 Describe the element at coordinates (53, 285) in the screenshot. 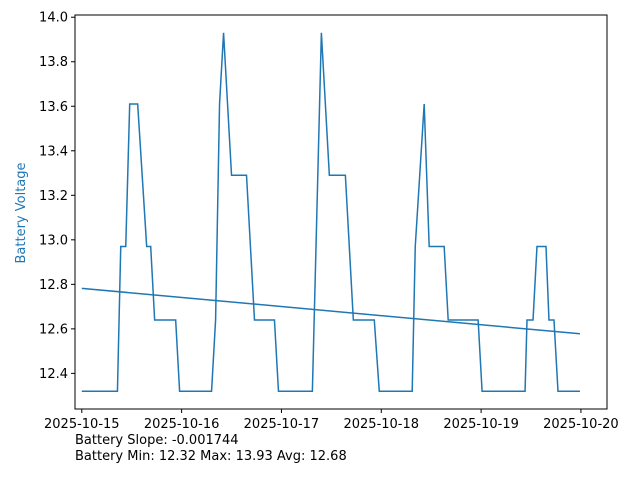

I see `y-tick-label: 12.8` at that location.